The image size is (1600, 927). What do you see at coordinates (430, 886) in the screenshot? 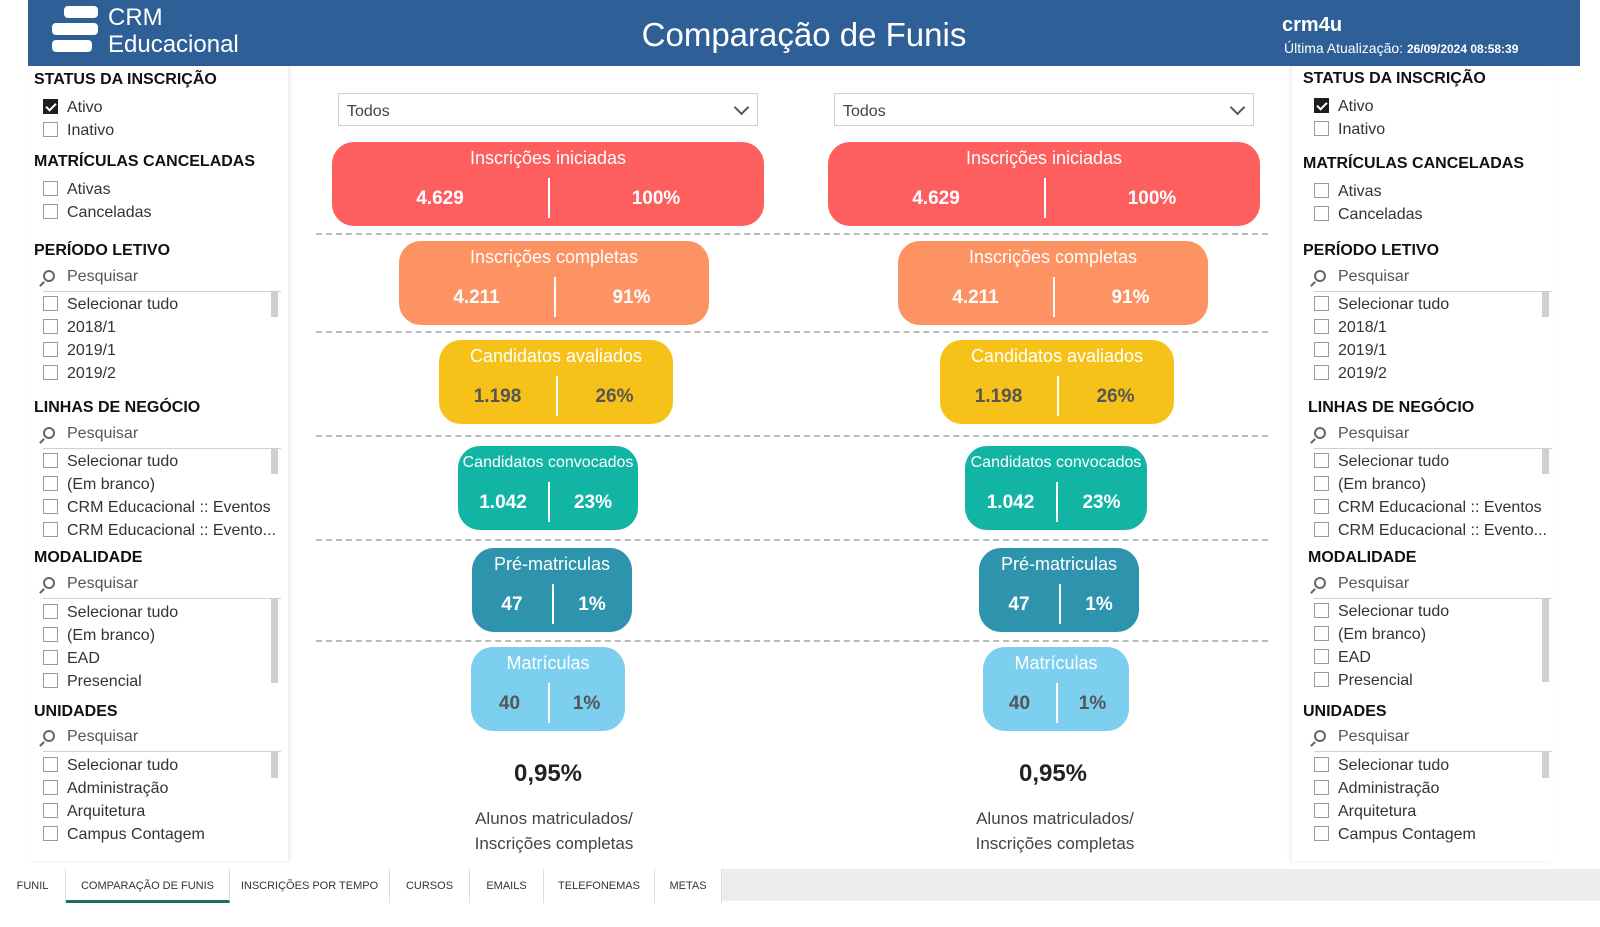
I see `tab-cursos: CURSOS` at bounding box center [430, 886].